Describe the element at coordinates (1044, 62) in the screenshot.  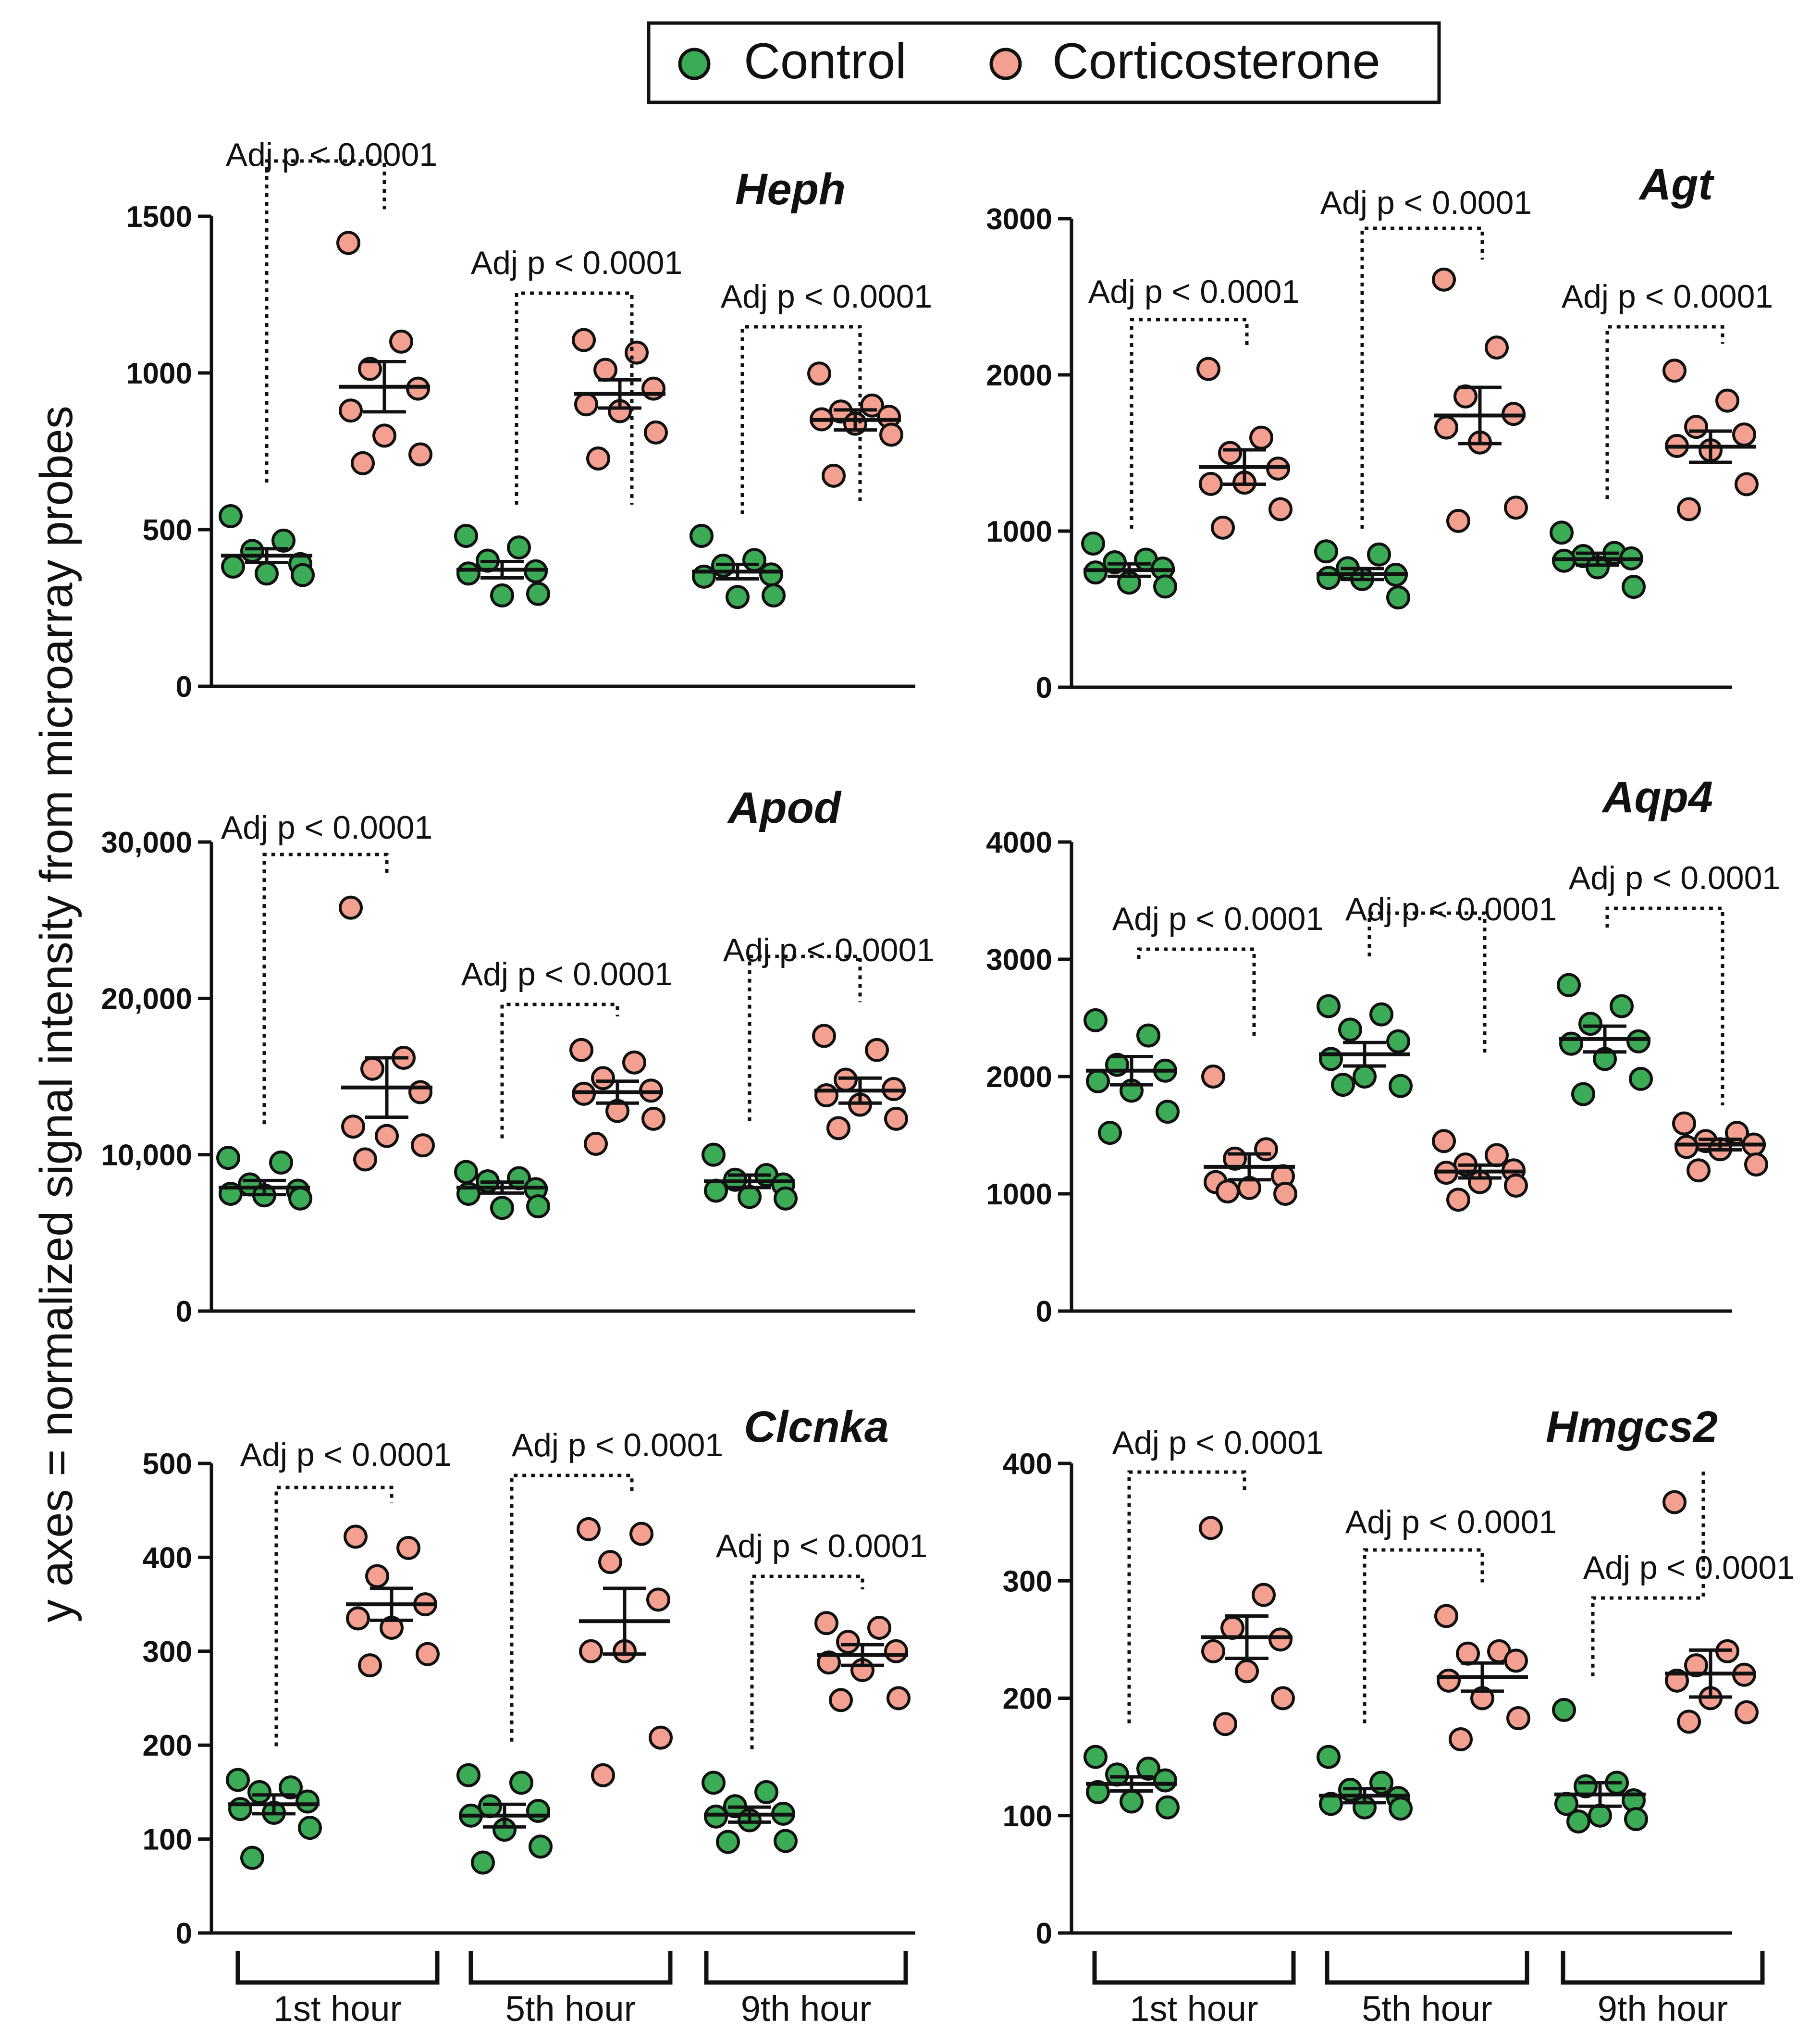
I see `legend-box` at that location.